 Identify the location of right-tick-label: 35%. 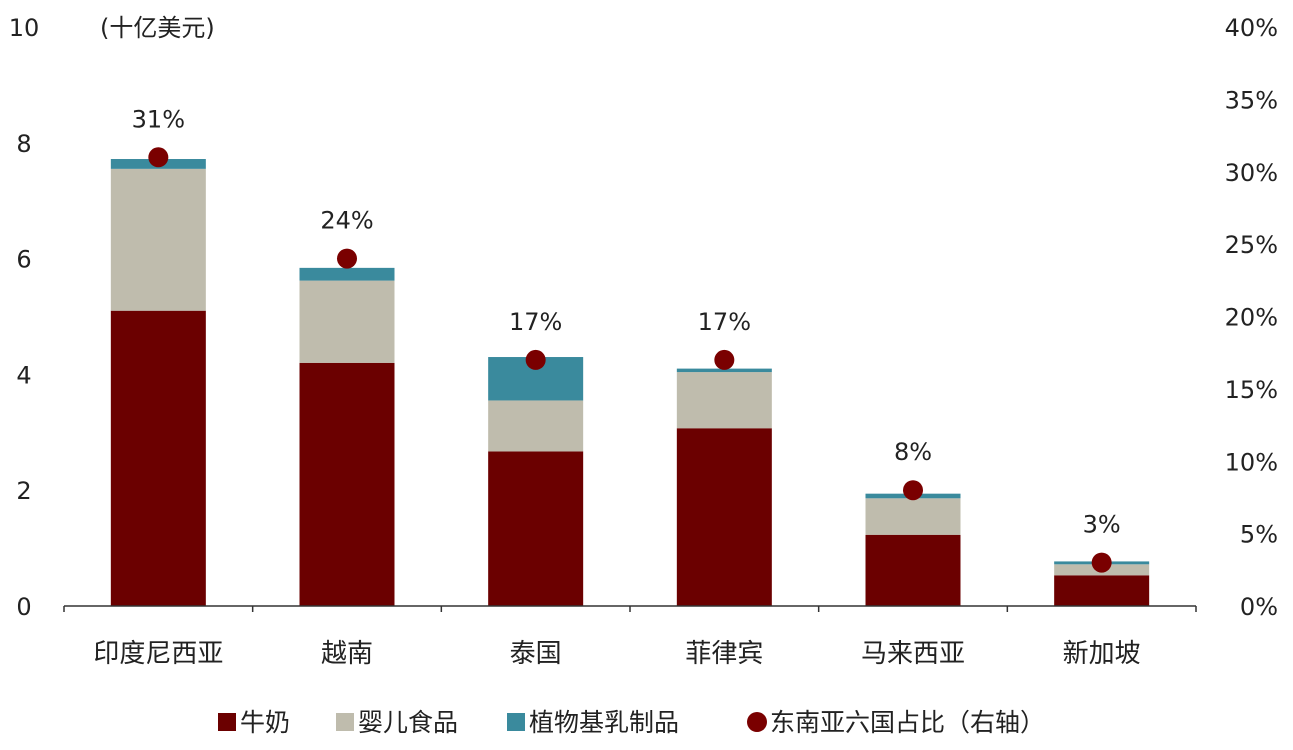
(1251, 100).